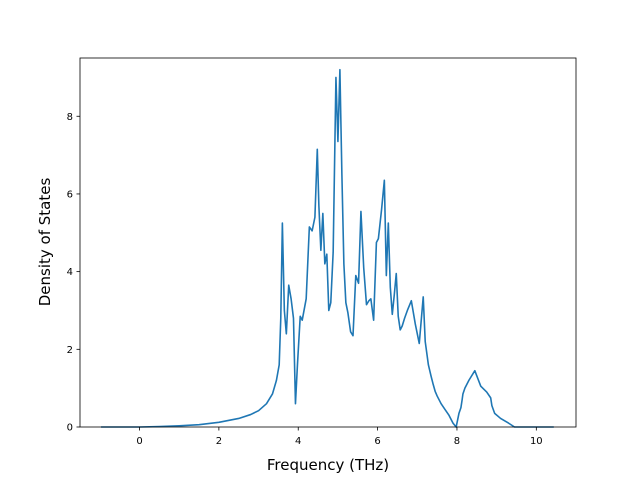 The image size is (640, 480). What do you see at coordinates (298, 441) in the screenshot?
I see `x-tick-label: 4` at bounding box center [298, 441].